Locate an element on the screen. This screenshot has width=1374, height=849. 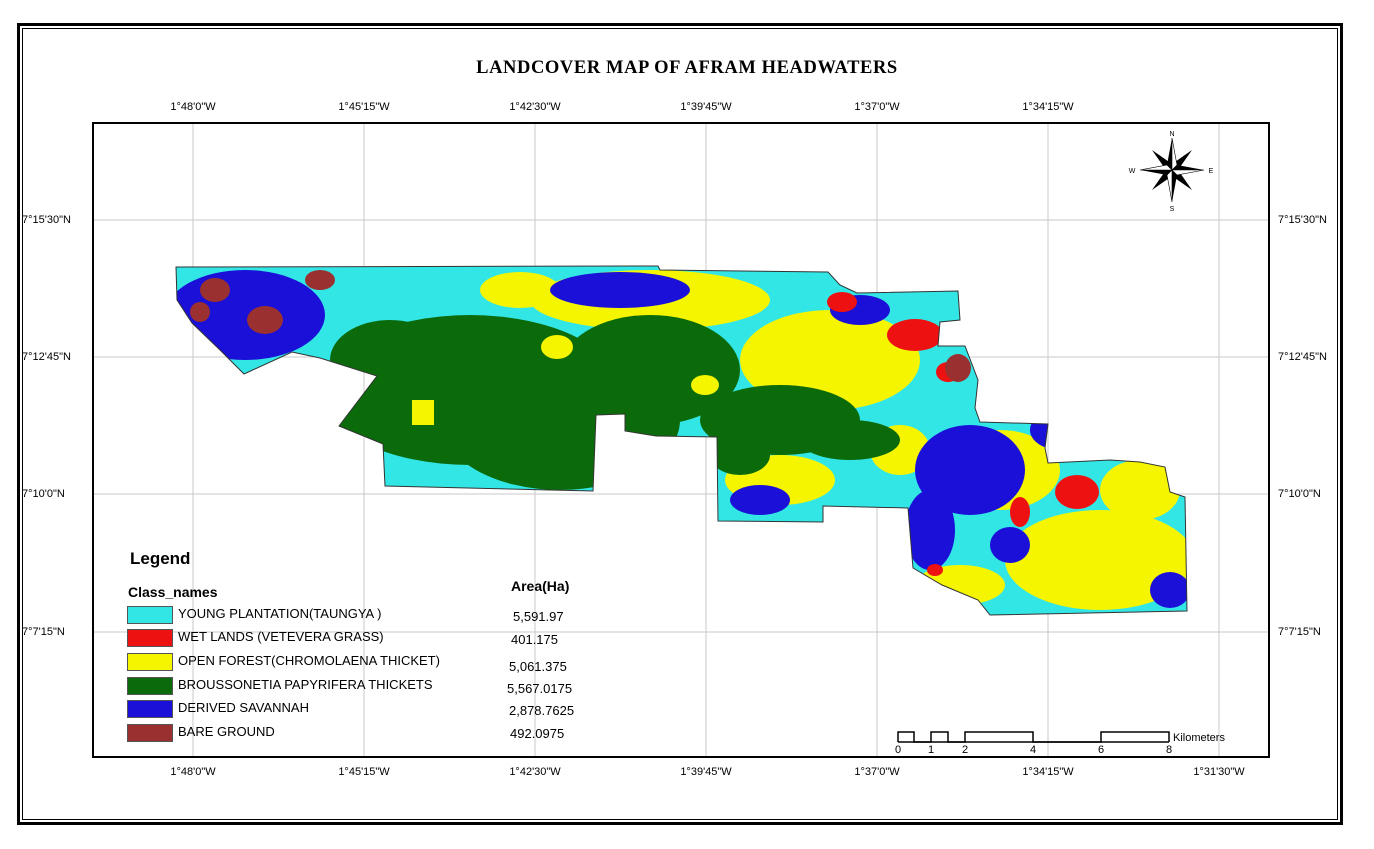
scale-unit-label: Kilometers is located at coordinates (1199, 738).